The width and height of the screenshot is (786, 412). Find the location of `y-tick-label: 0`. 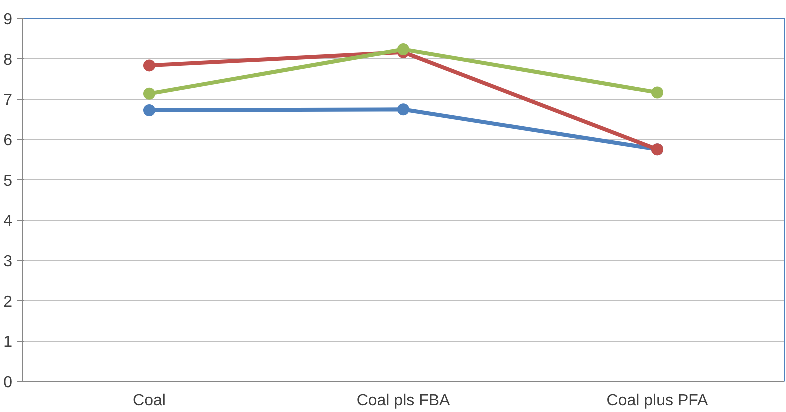

y-tick-label: 0 is located at coordinates (8, 383).